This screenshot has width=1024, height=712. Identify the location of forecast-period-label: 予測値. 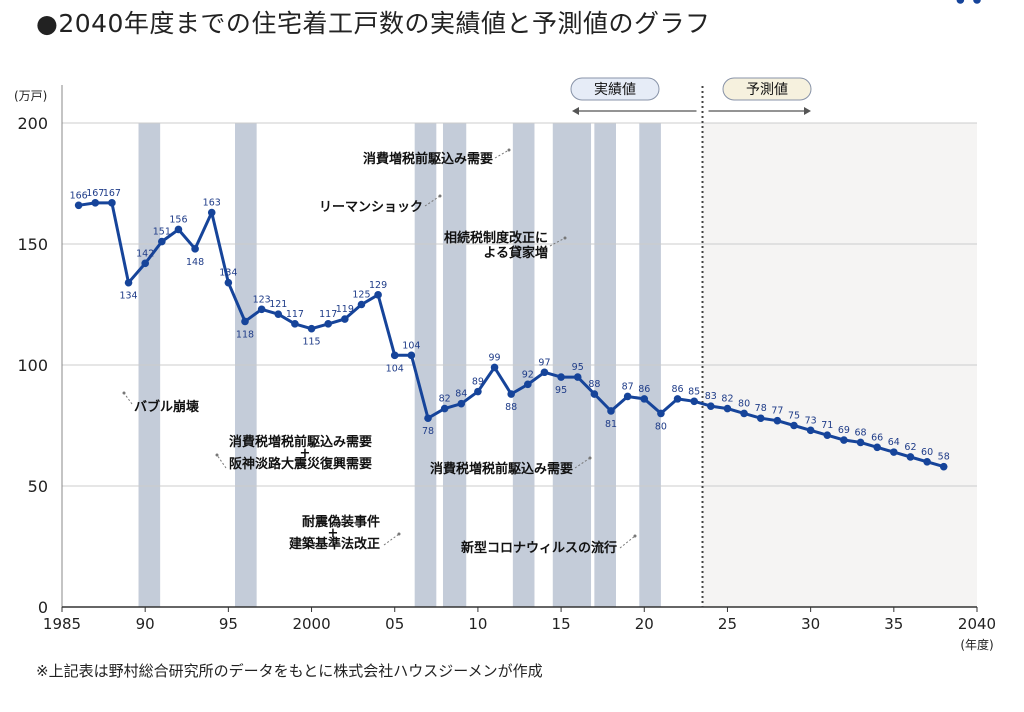
(767, 90).